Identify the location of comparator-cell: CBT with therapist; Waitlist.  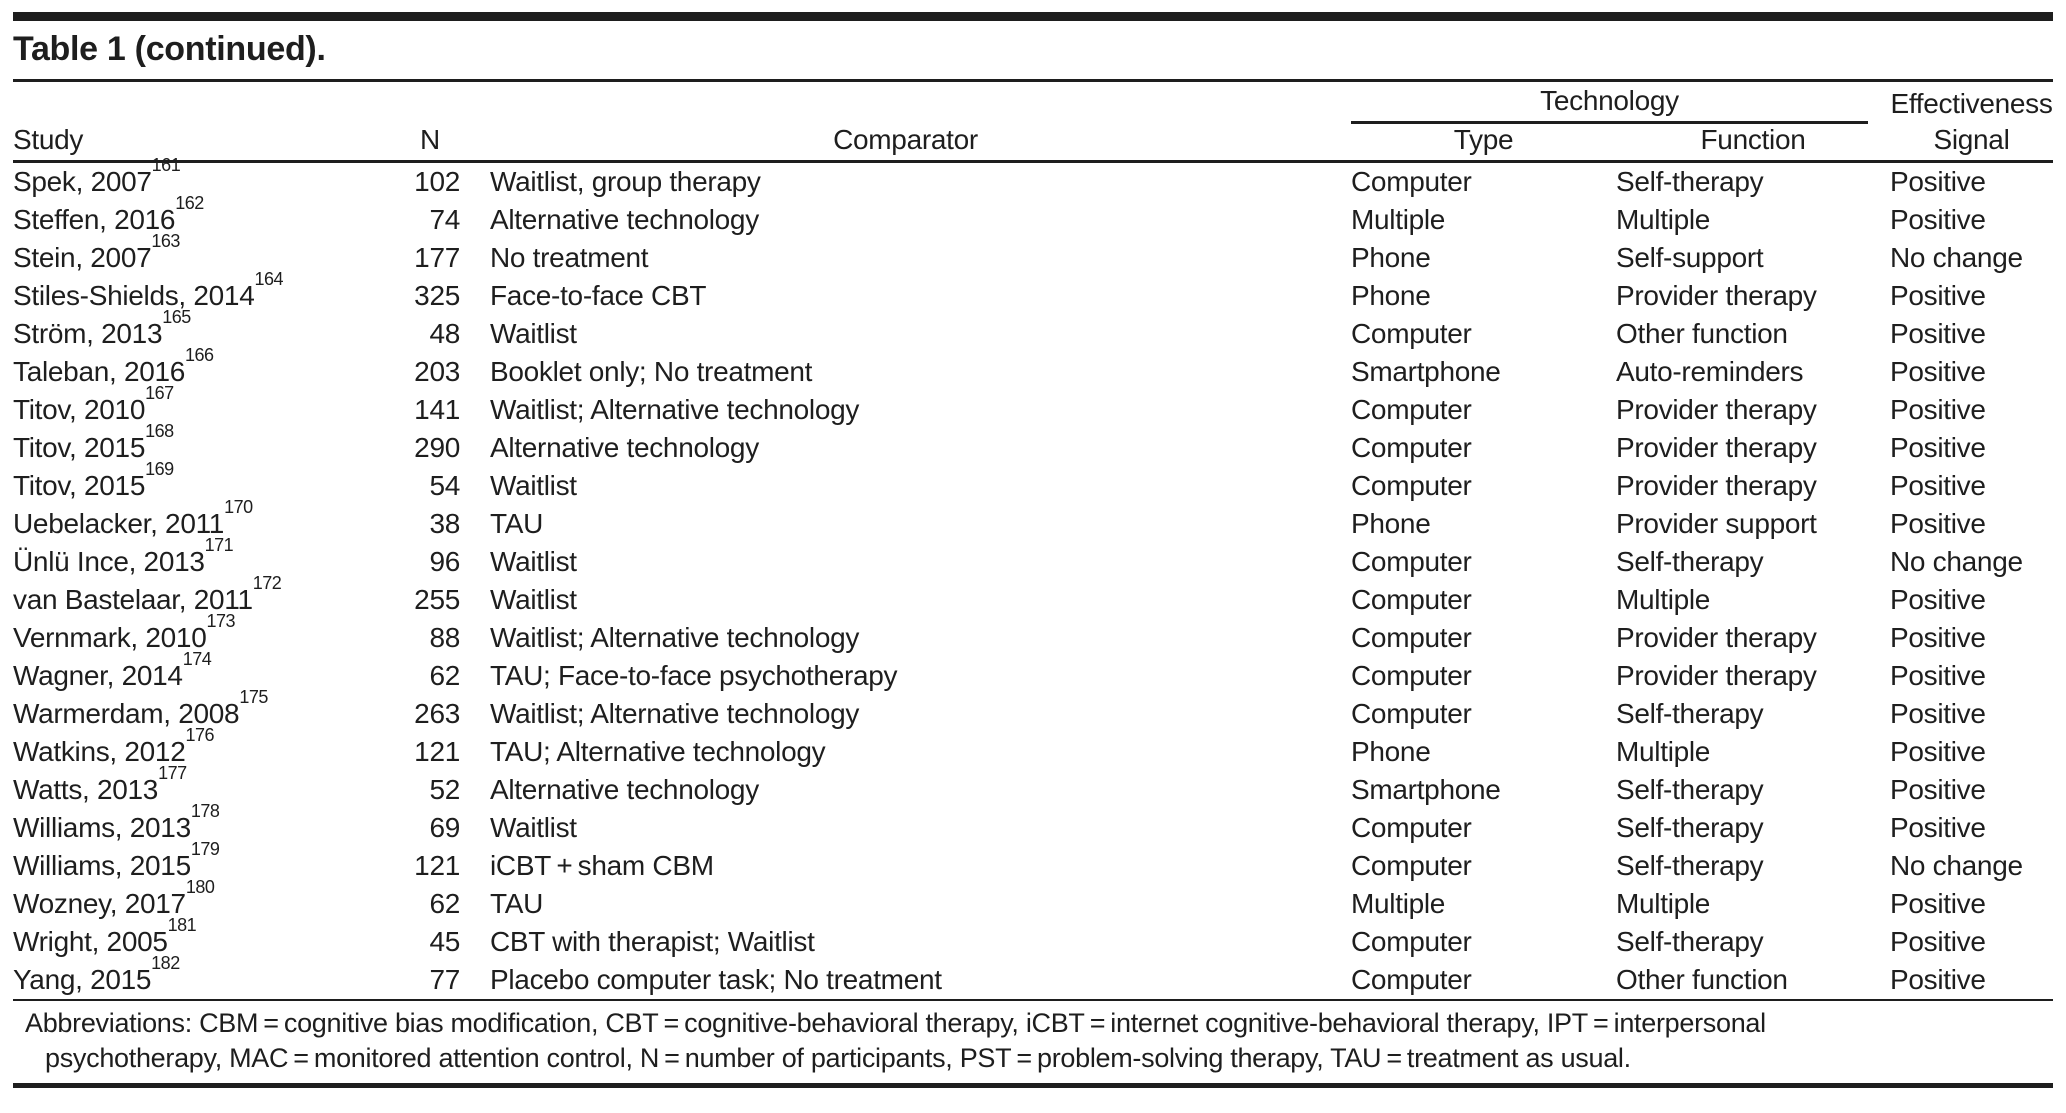
(652, 941).